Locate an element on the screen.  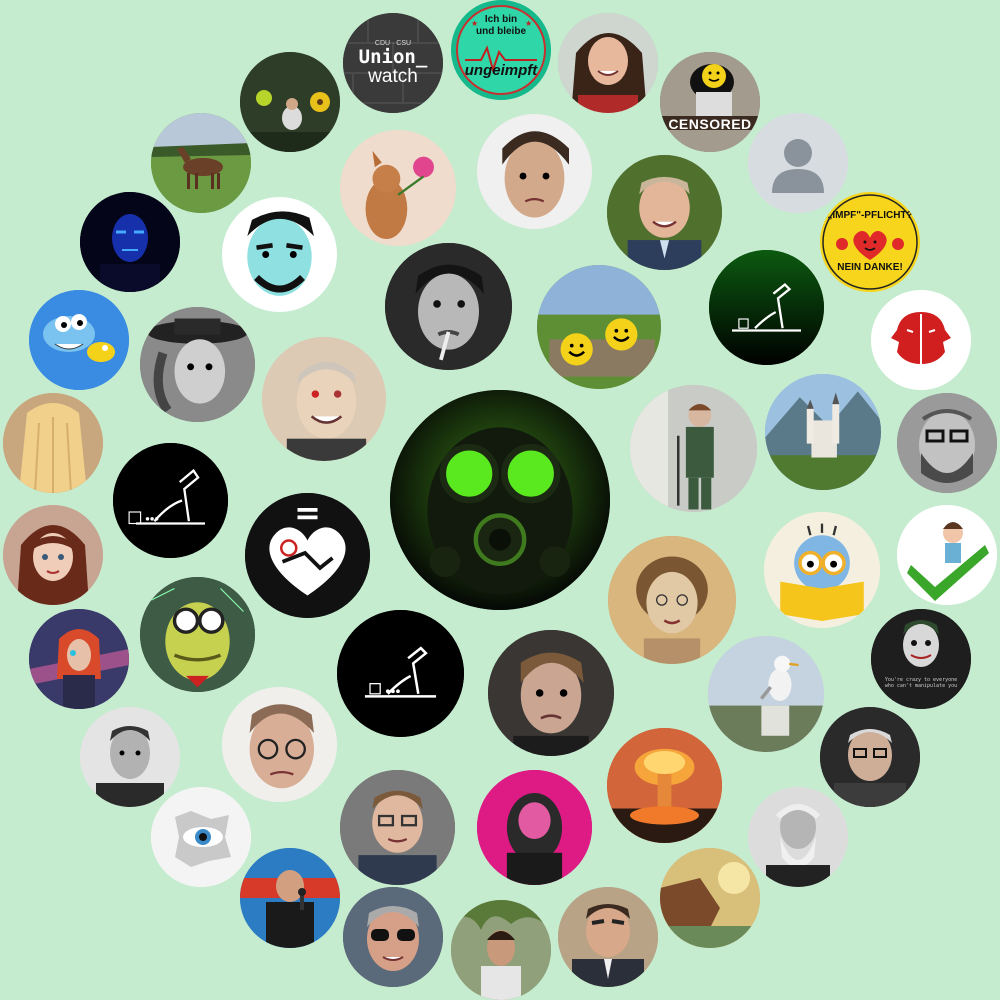
avatar-logo-hammer-black-left is located at coordinates (170, 500).